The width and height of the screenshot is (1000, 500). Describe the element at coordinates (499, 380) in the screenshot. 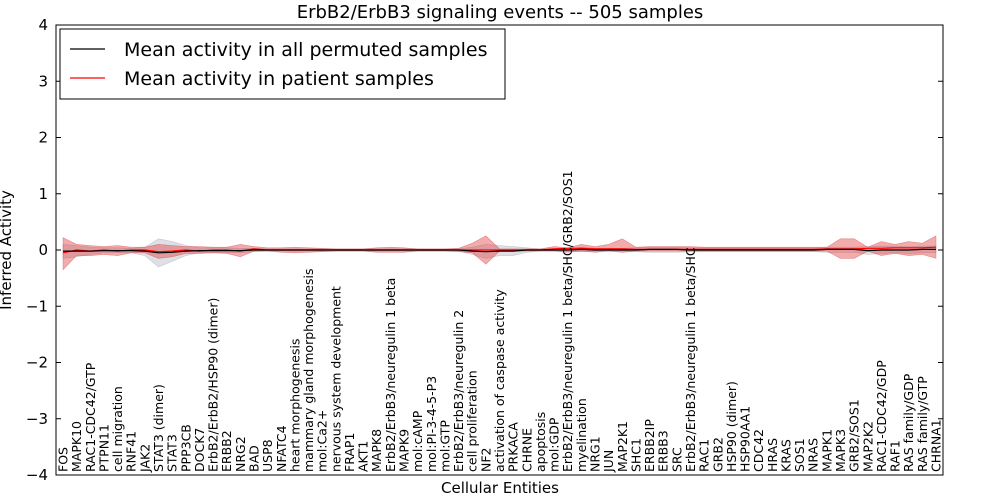

I see `category-label: activation of caspase activity` at that location.